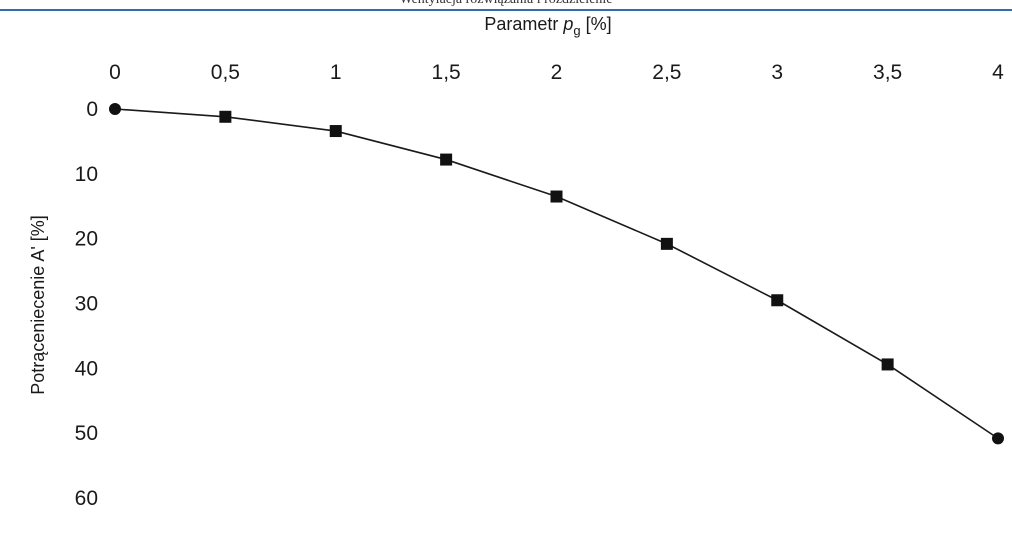  What do you see at coordinates (336, 72) in the screenshot?
I see `x-tick-label: 1` at bounding box center [336, 72].